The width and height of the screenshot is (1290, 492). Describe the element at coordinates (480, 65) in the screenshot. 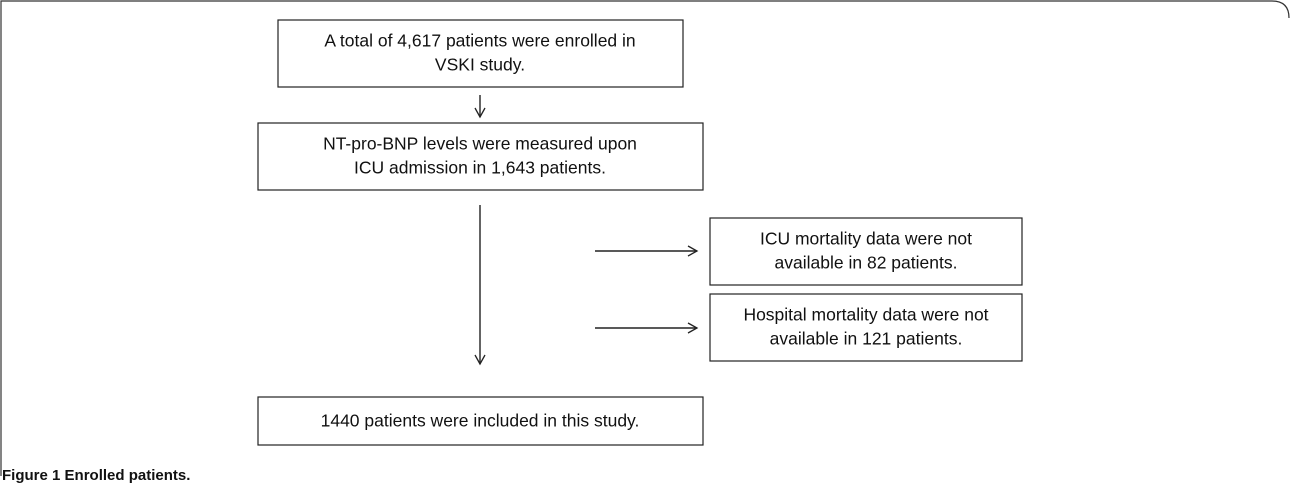

I see `node-text: VSKI study.` at that location.